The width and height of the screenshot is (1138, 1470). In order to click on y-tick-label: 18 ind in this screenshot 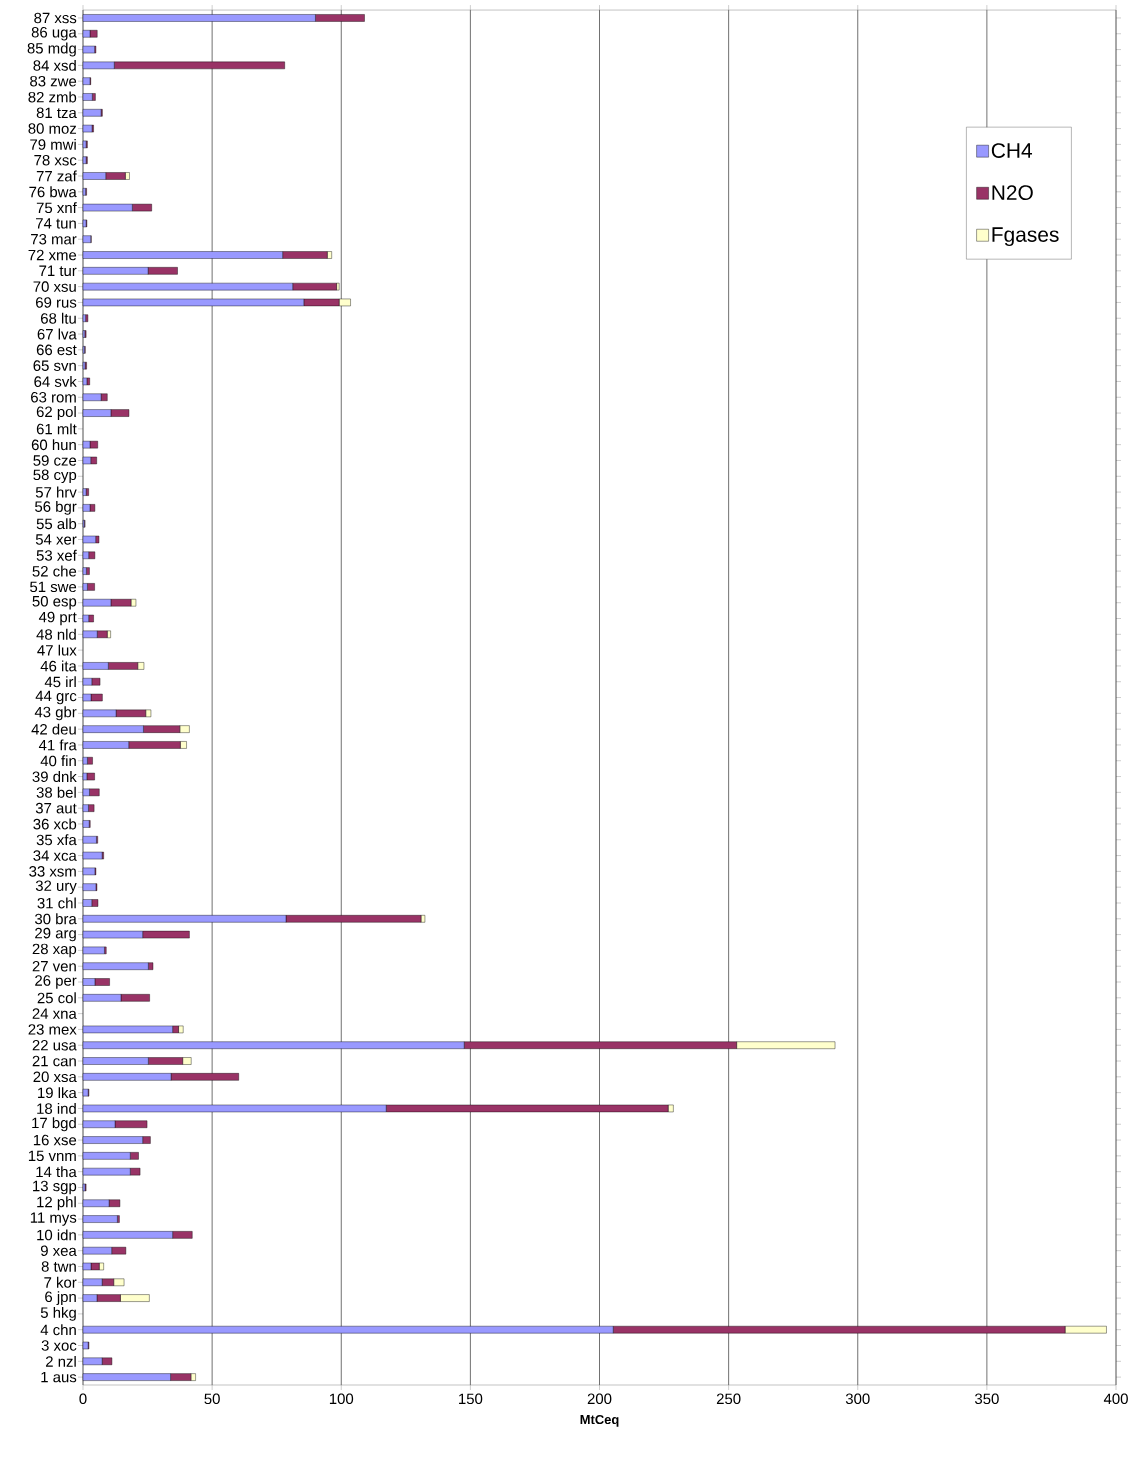, I will do `click(56, 1108)`.